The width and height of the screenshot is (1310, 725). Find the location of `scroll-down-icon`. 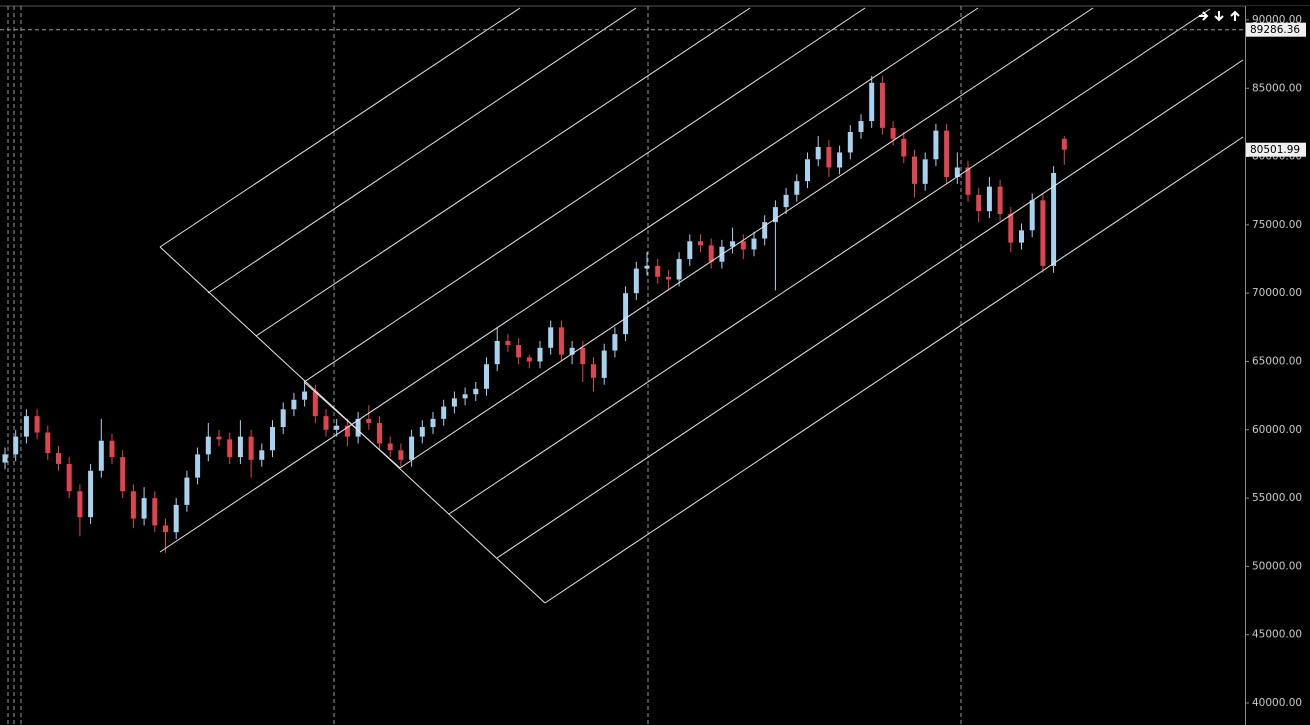

scroll-down-icon is located at coordinates (1219, 16).